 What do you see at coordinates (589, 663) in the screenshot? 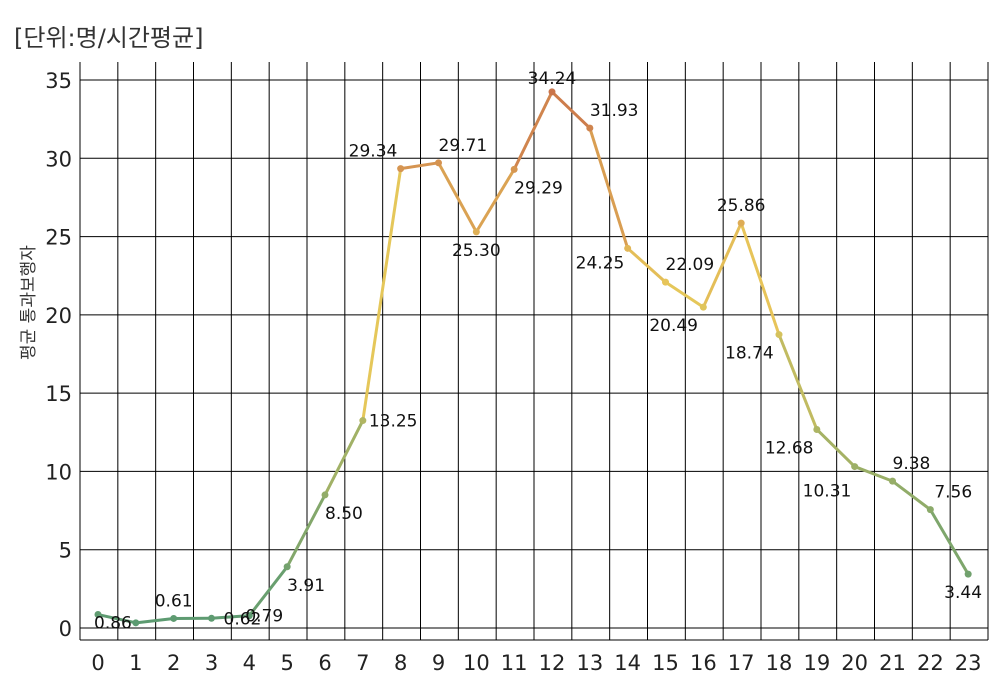
I see `x-tick-label: 13` at bounding box center [589, 663].